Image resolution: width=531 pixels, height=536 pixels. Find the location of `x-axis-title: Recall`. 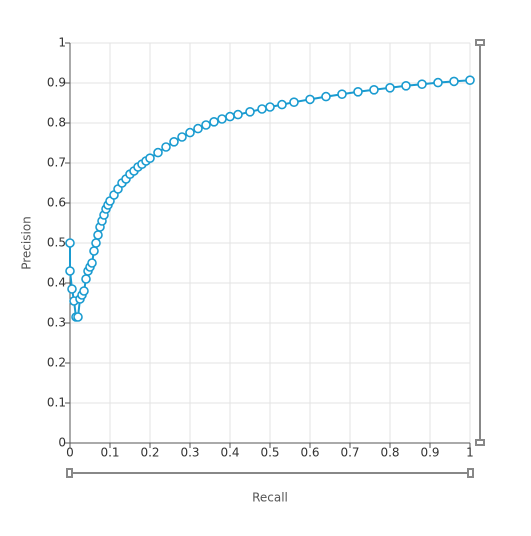

x-axis-title: Recall is located at coordinates (270, 498).